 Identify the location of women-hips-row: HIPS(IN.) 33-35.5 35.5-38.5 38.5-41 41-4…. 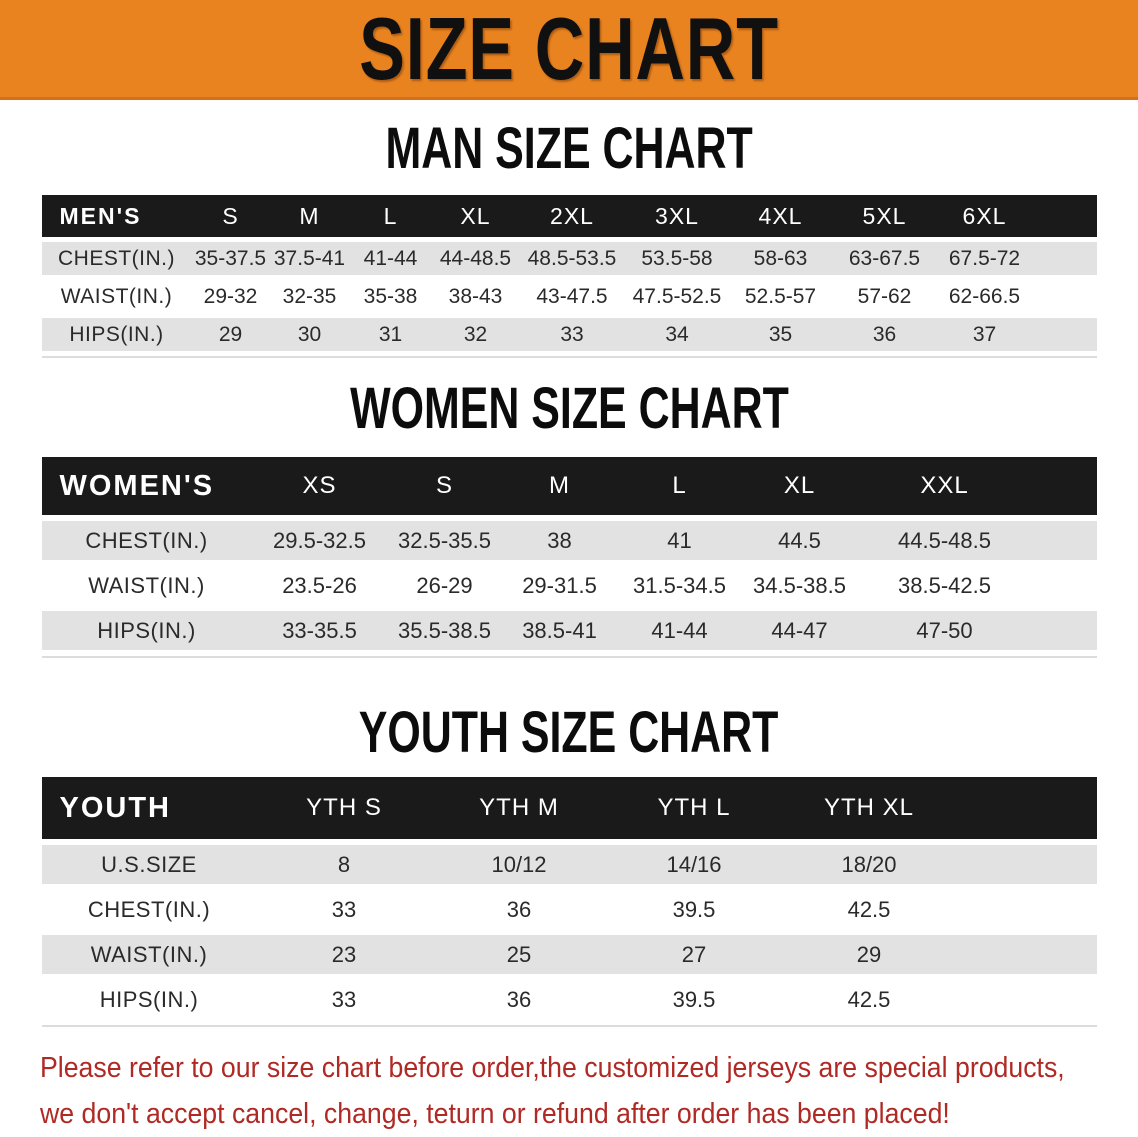
(569, 630).